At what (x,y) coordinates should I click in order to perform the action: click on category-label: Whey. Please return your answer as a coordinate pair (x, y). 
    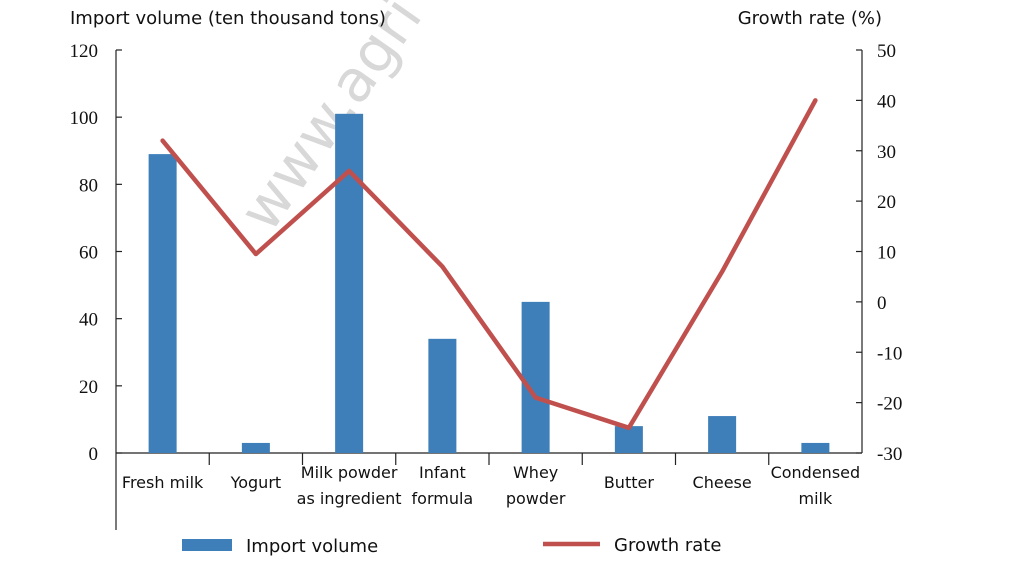
    Looking at the image, I should click on (535, 472).